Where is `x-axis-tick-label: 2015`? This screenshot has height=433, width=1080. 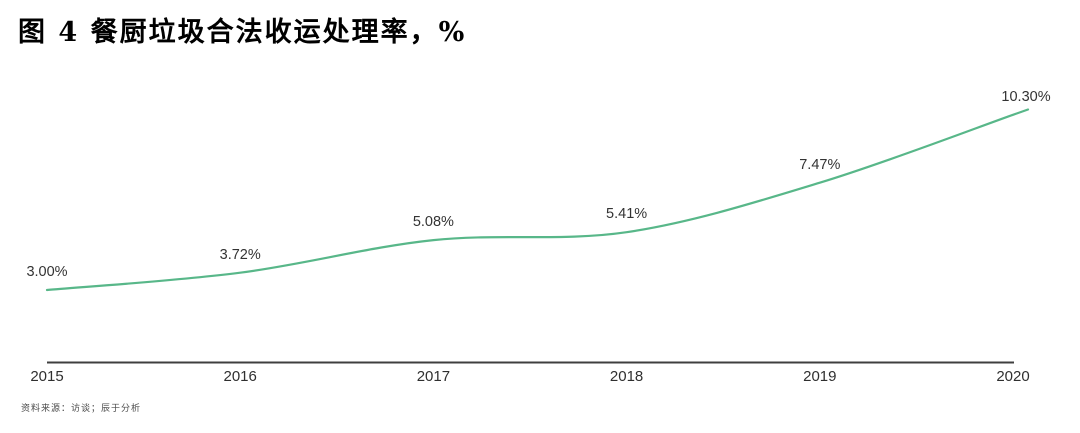
x-axis-tick-label: 2015 is located at coordinates (47, 376).